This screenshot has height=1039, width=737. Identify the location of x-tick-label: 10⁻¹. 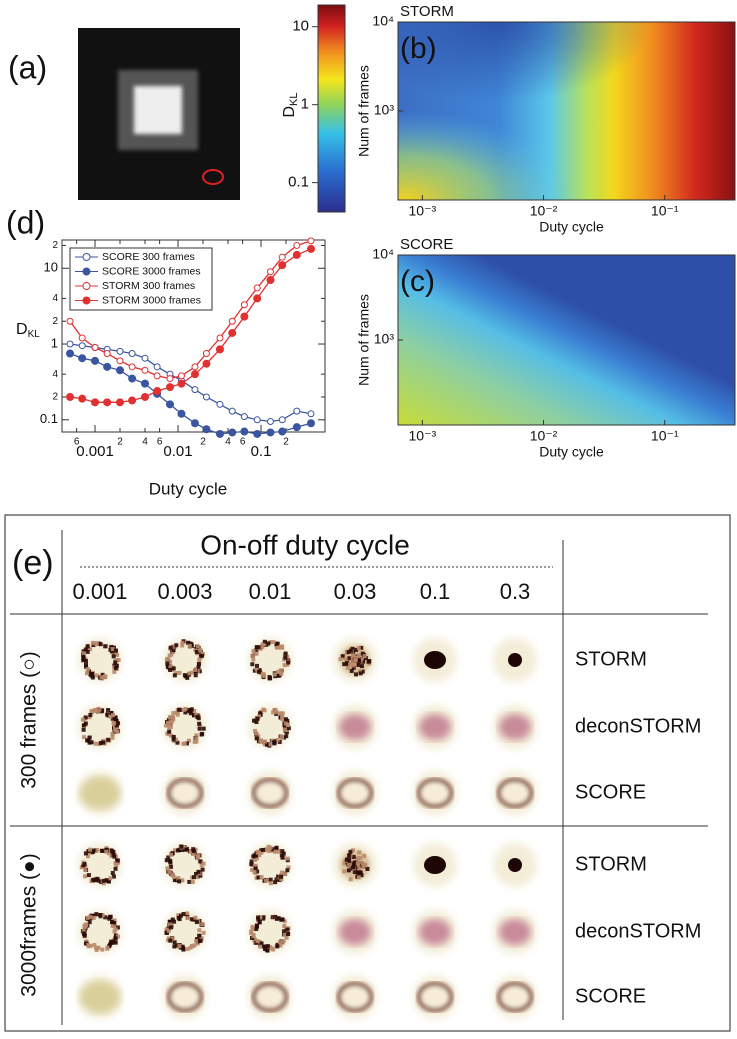
(665, 436).